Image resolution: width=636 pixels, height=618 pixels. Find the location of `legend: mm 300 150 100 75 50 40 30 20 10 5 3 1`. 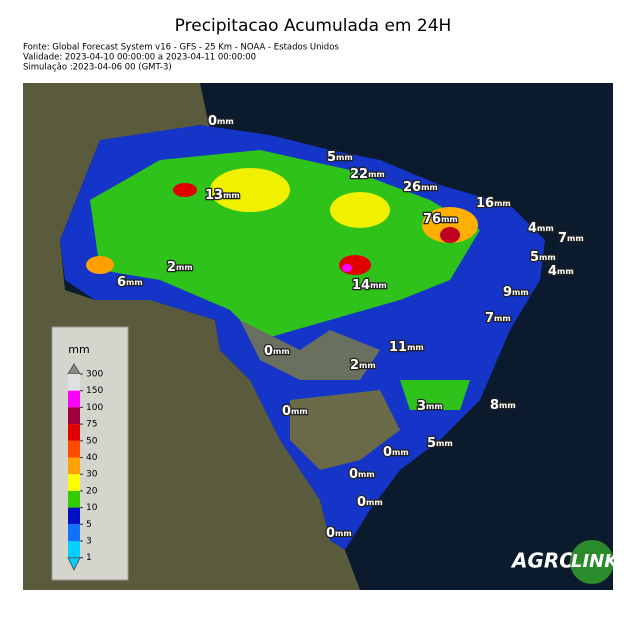

legend: mm 300 150 100 75 50 40 30 20 10 5 3 1 is located at coordinates (90, 453).